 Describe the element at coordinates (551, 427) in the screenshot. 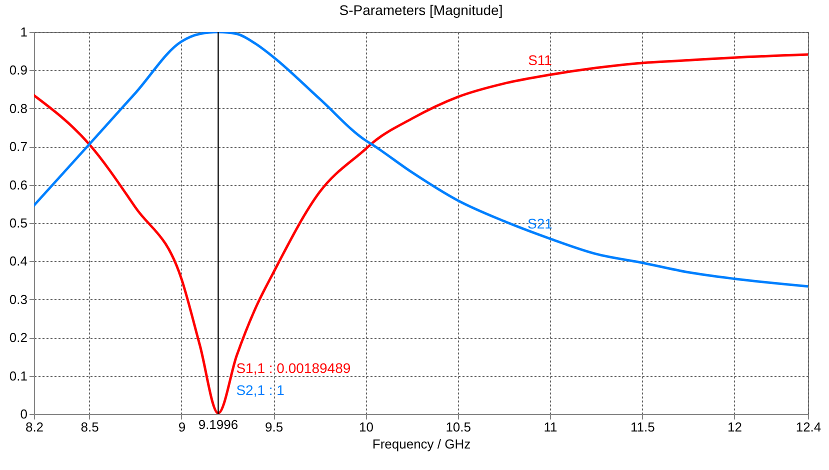

I see `x-tick-label: 11` at that location.